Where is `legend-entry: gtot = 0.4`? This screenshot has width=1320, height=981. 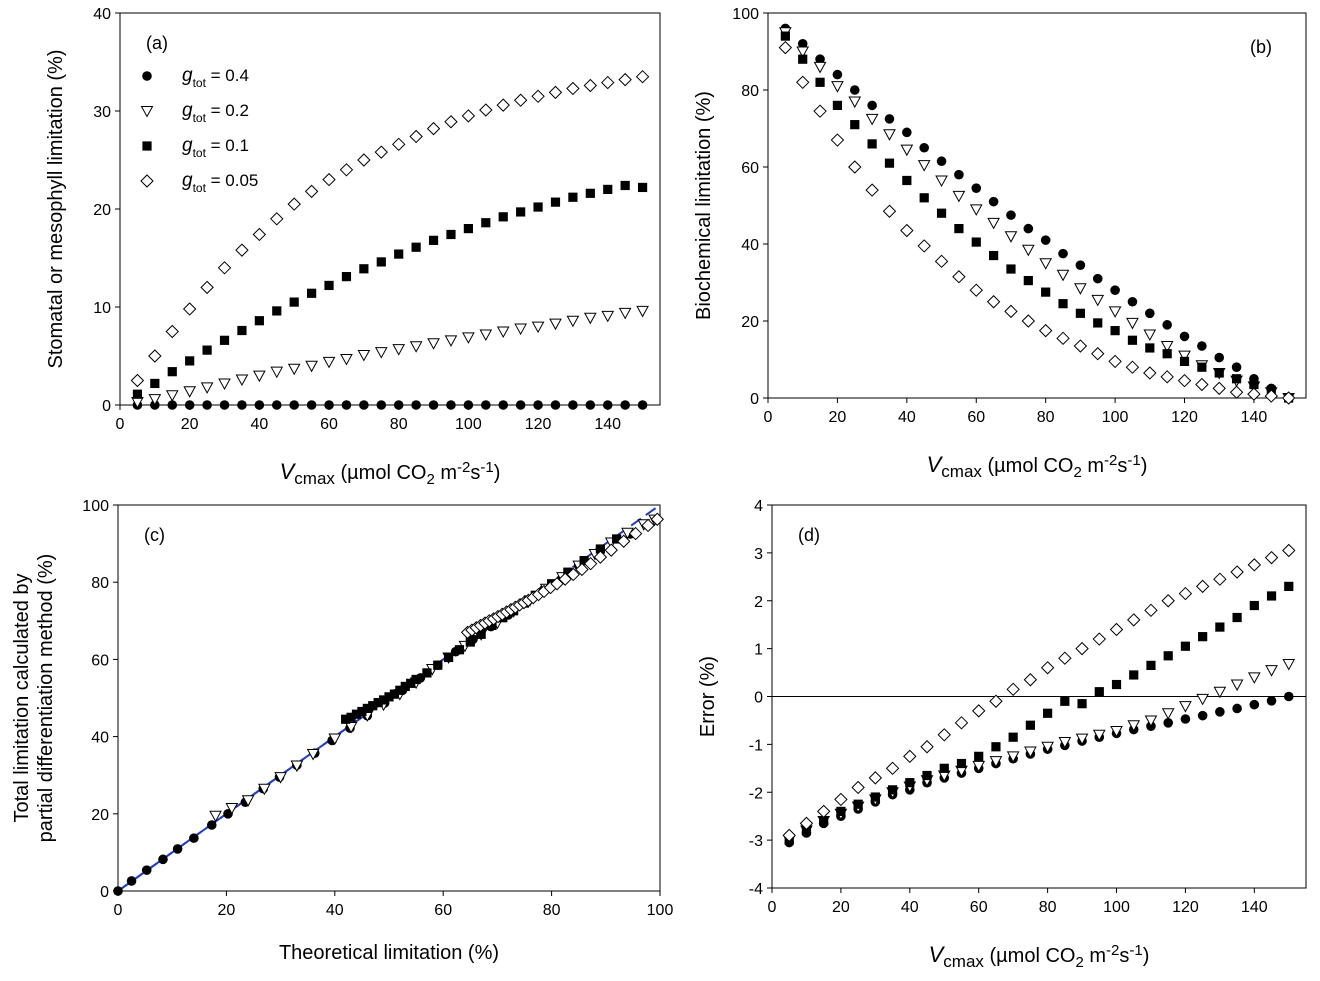
legend-entry: gtot = 0.4 is located at coordinates (215, 77).